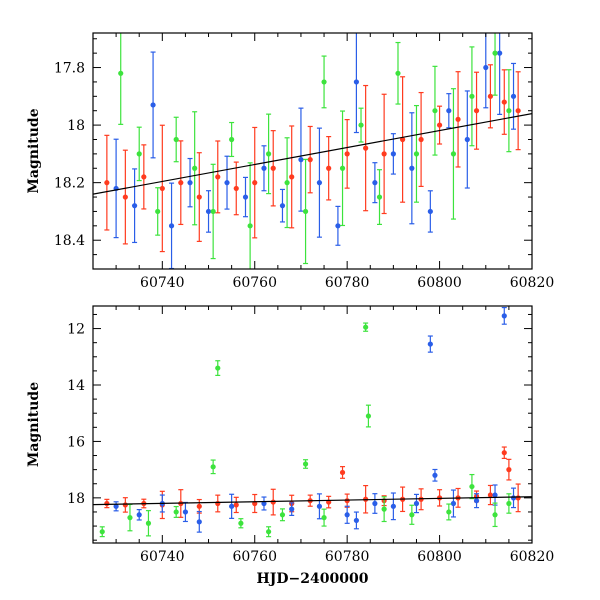 This screenshot has height=600, width=600. I want to click on bottom-x-axis-label: HJD−2400000, so click(313, 579).